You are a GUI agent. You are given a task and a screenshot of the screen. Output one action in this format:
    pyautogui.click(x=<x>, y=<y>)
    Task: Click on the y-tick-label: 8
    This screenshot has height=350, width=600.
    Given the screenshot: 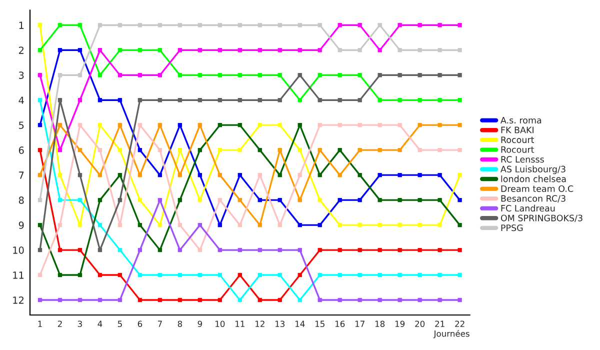 What is the action you would take?
    pyautogui.click(x=21, y=200)
    